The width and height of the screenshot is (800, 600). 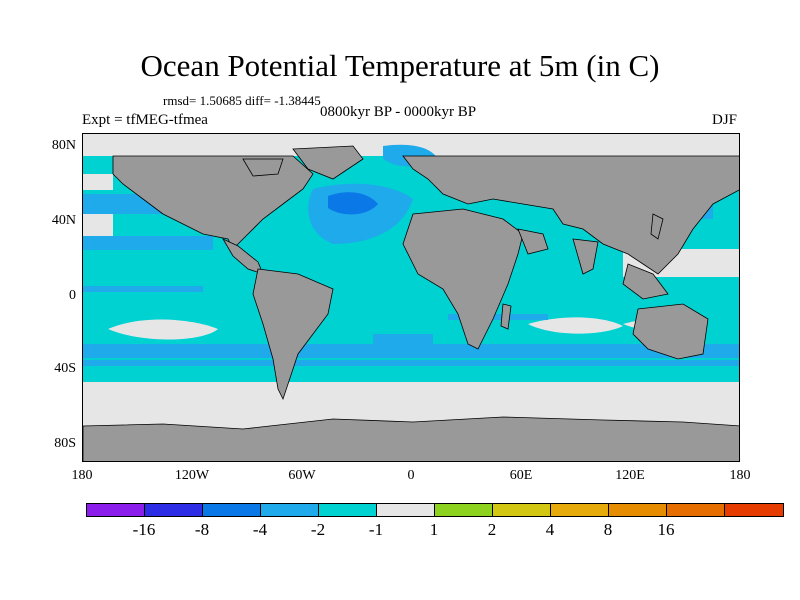 I want to click on y-tick-40s: 40S, so click(x=65, y=368).